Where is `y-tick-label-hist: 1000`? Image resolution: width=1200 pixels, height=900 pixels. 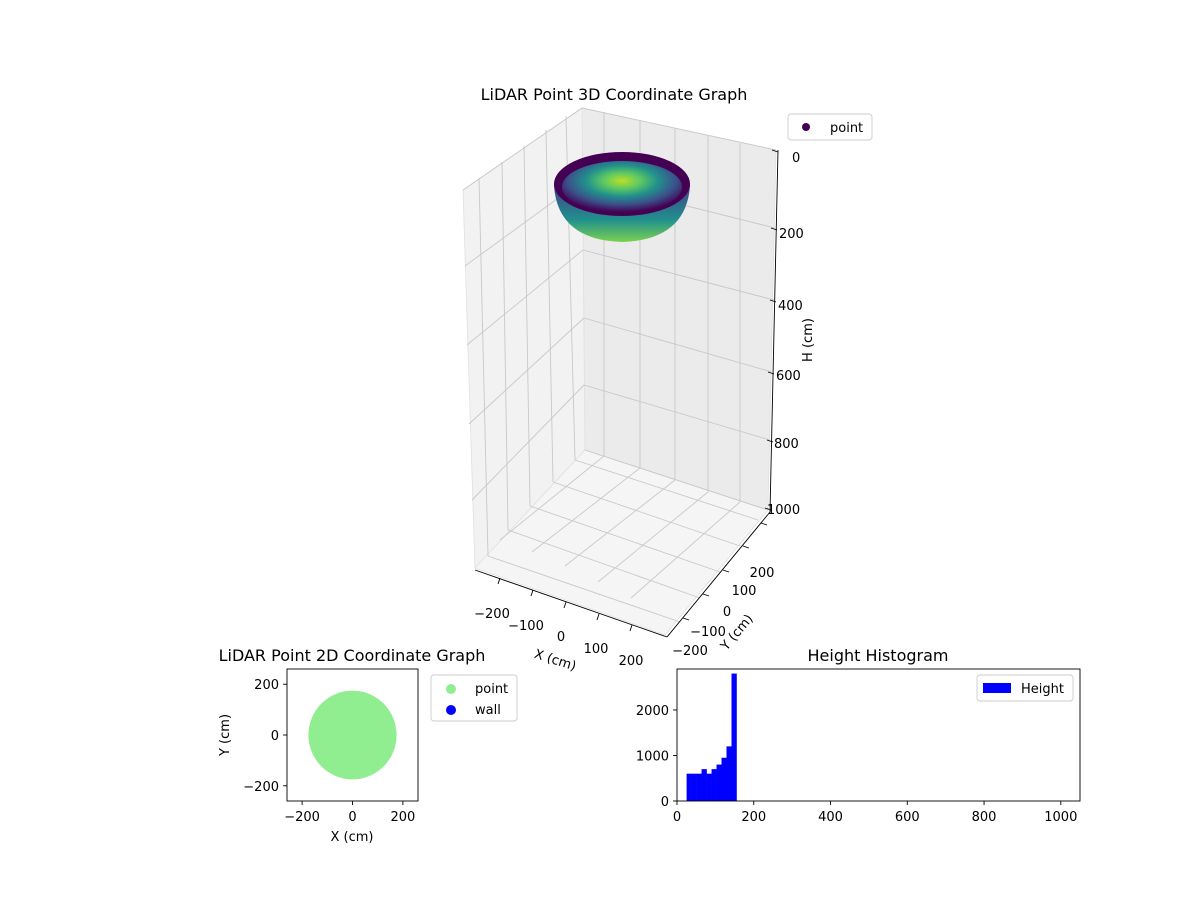 y-tick-label-hist: 1000 is located at coordinates (652, 756).